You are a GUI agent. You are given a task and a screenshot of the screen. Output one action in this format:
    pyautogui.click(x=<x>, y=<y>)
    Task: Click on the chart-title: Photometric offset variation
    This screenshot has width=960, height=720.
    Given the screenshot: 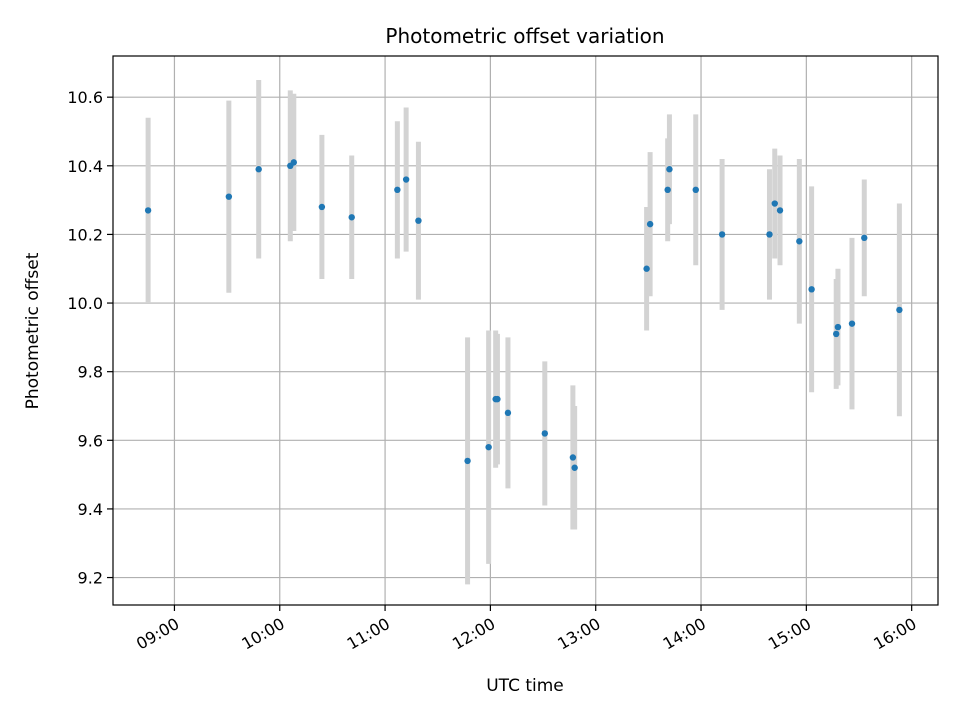 What is the action you would take?
    pyautogui.click(x=524, y=36)
    